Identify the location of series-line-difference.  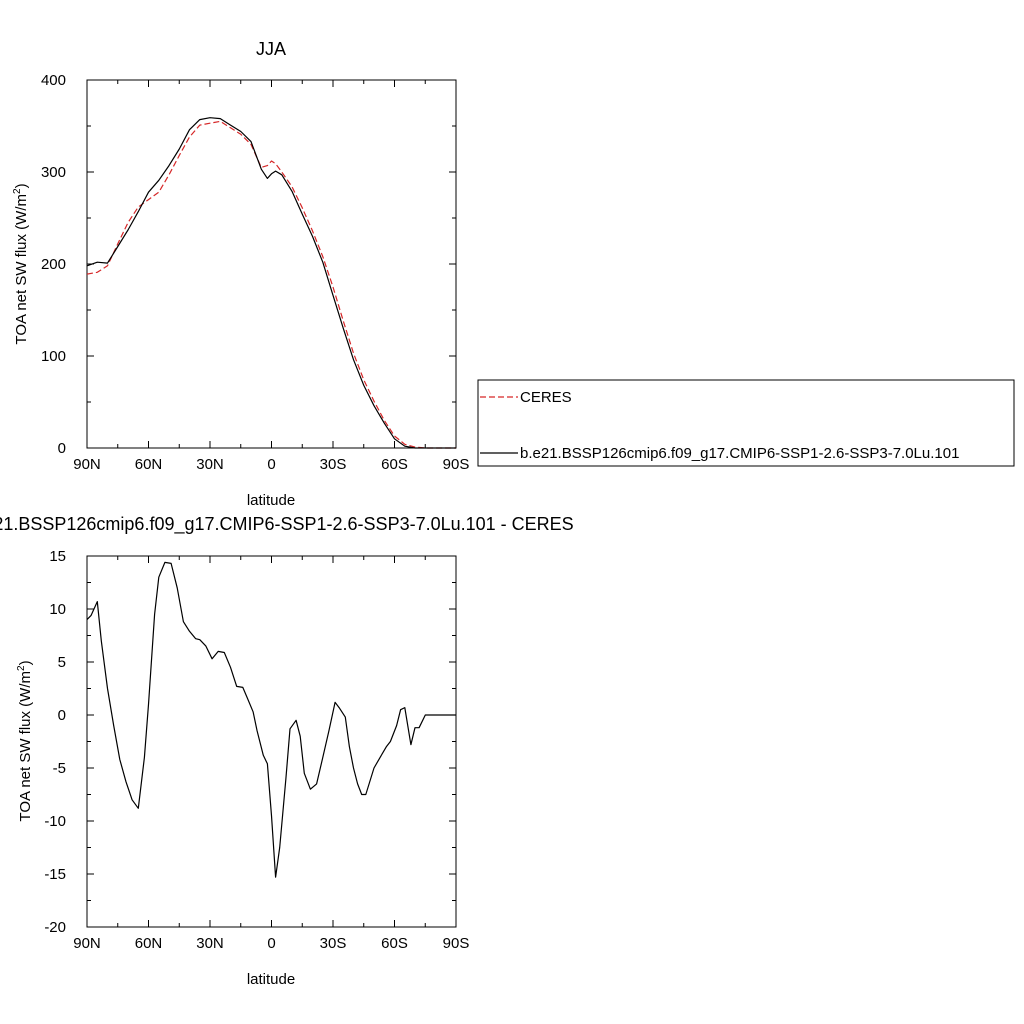
(271, 719).